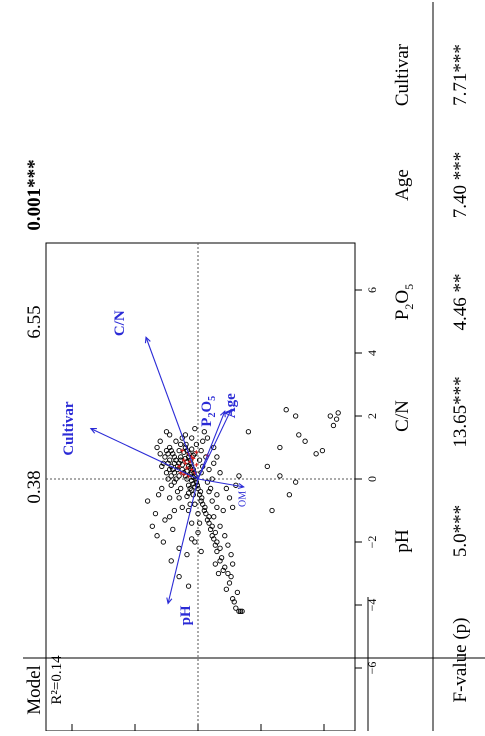 This screenshot has height=736, width=485. What do you see at coordinates (372, 605) in the screenshot?
I see `x-tick-label--4: −4` at bounding box center [372, 605].